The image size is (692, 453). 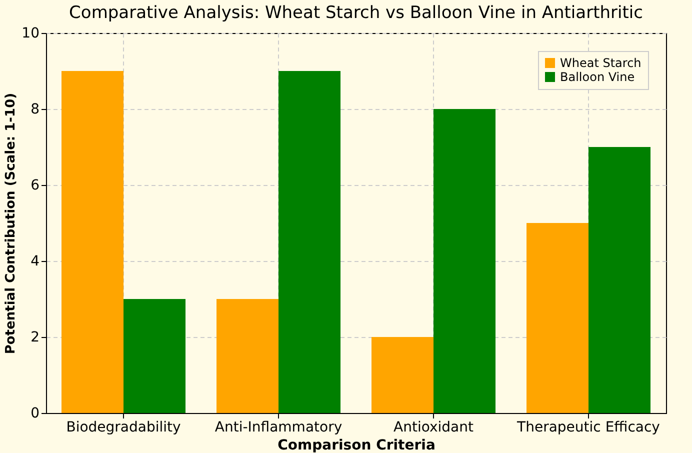 I want to click on chart-title: Comparative Analysis: Wheat Starch vs Balloon Vine in Antiarthritic, so click(x=356, y=13).